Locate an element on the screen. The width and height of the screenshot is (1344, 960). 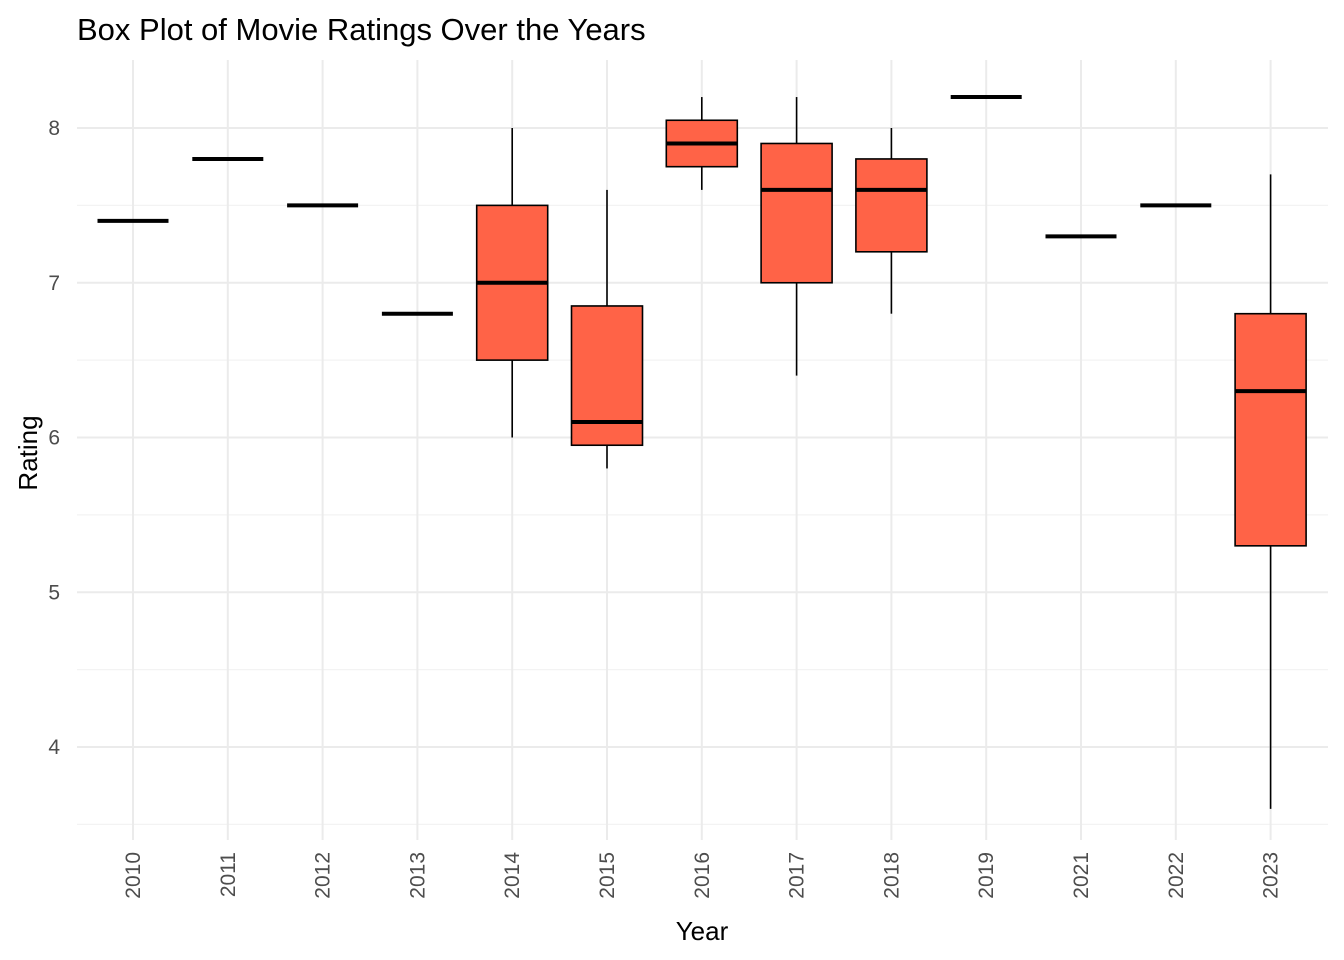
x-tick-label: 2022 is located at coordinates (1176, 875).